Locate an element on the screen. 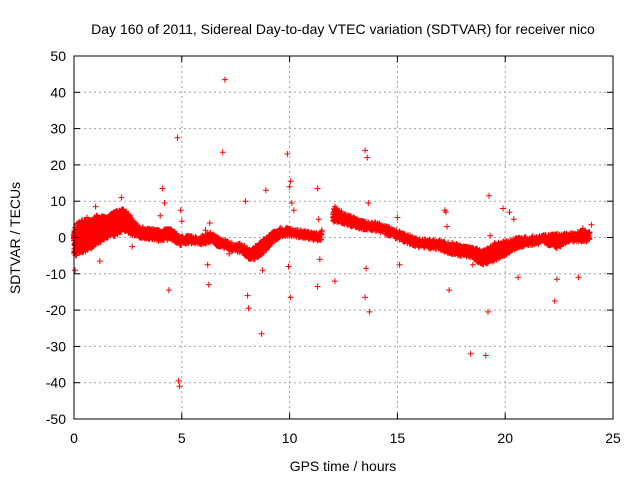  y-tick-label: 0 is located at coordinates (62, 238).